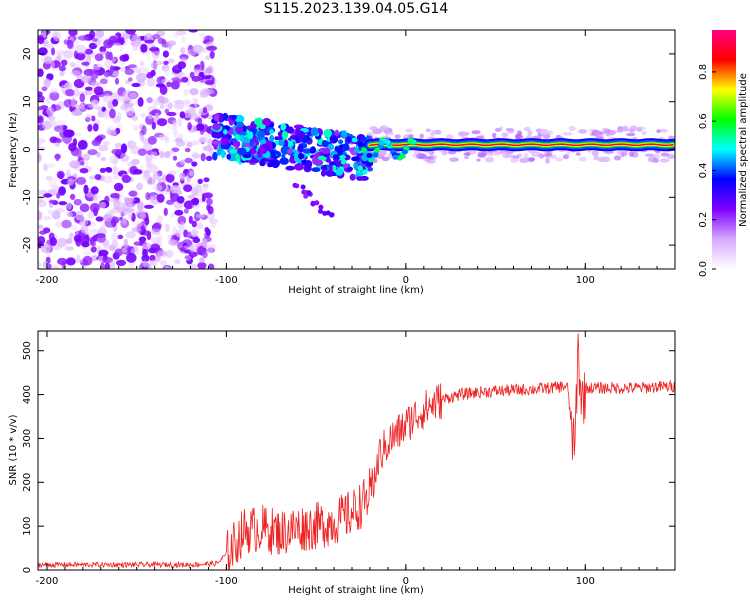 The width and height of the screenshot is (750, 600). I want to click on x-tick-label: 100, so click(585, 280).